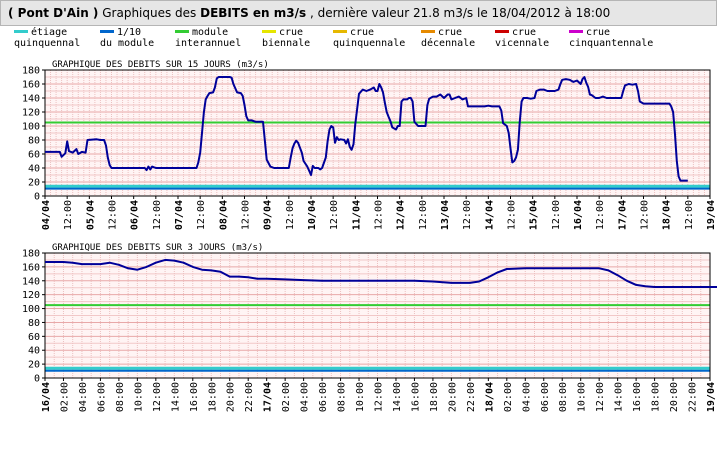 Image resolution: width=717 pixels, height=453 pixels. Describe the element at coordinates (611, 43) in the screenshot. I see `legend-label-line2: cinquantennale` at that location.